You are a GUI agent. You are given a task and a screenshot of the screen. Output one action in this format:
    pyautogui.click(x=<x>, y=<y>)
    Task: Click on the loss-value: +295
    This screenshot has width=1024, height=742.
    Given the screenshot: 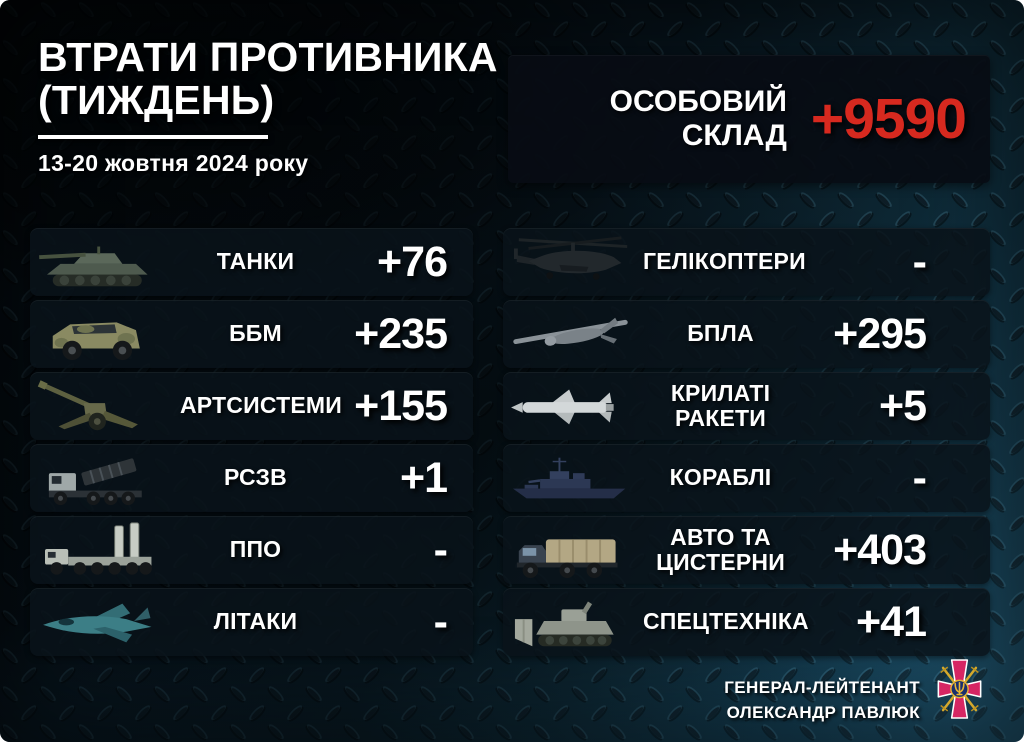 What is the action you would take?
    pyautogui.click(x=880, y=333)
    